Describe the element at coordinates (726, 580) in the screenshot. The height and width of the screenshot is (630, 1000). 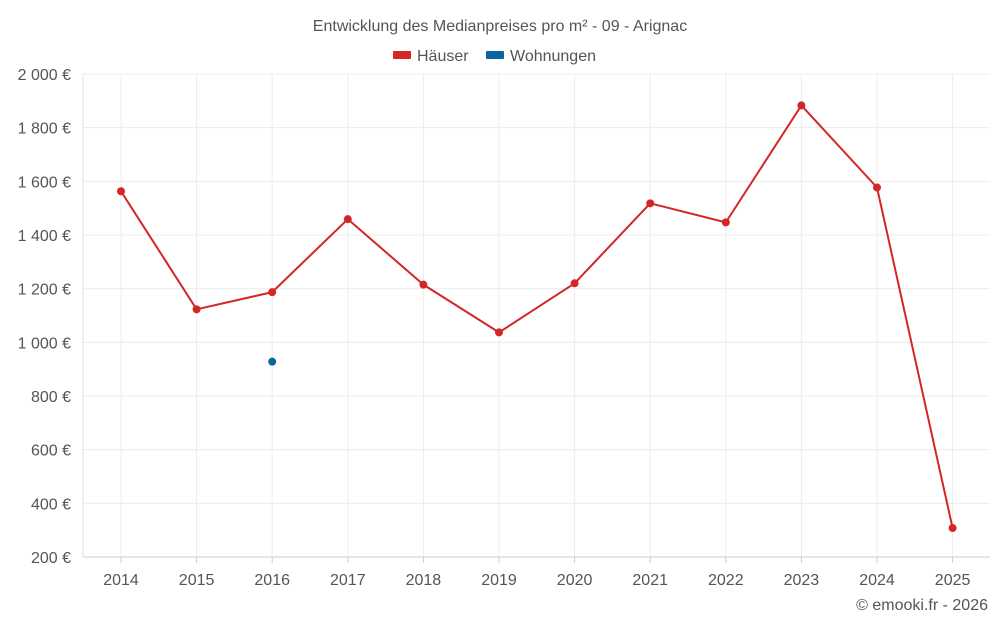
I see `x-tick-label: 2022` at that location.